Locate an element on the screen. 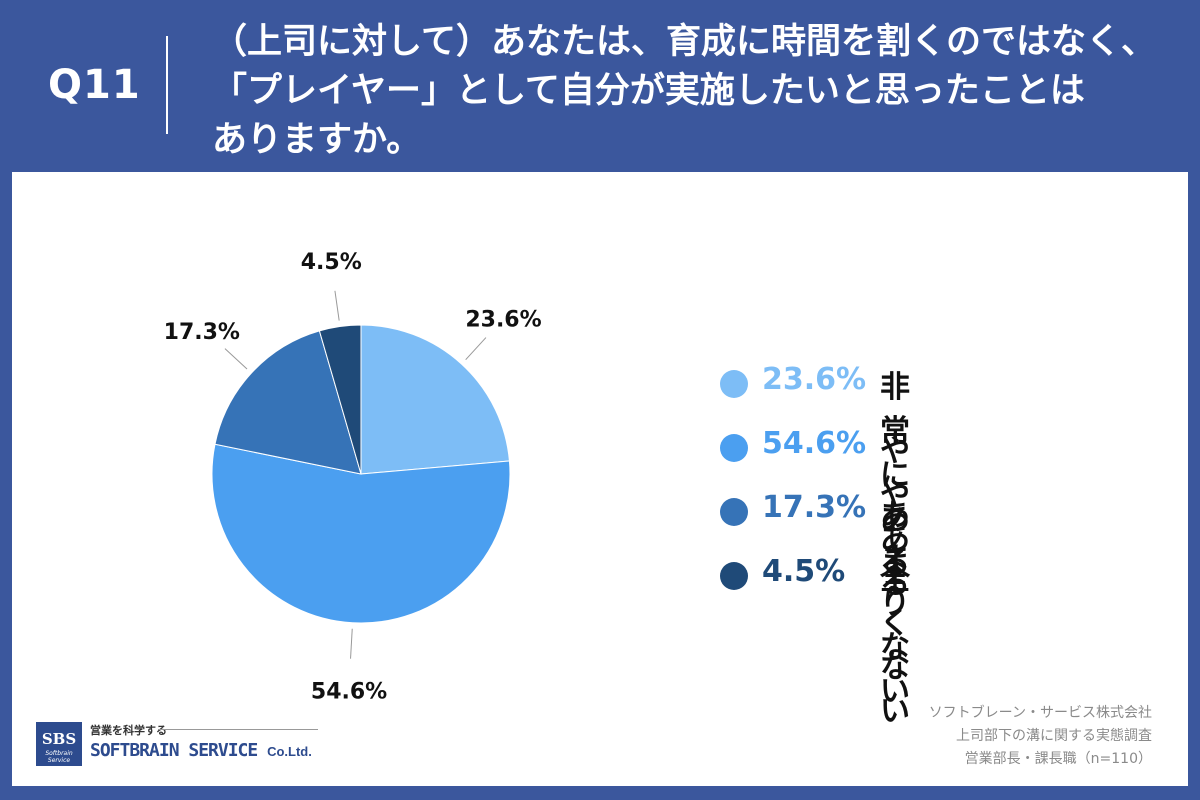  logo-mark-text: SBS is located at coordinates (59, 739).